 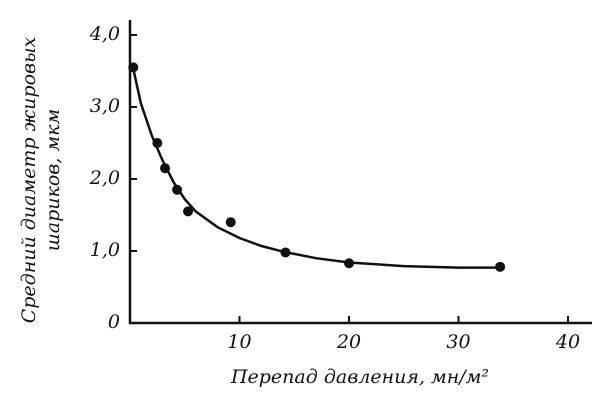 I want to click on y-axis-label: шариков, мкм, so click(x=53, y=180).